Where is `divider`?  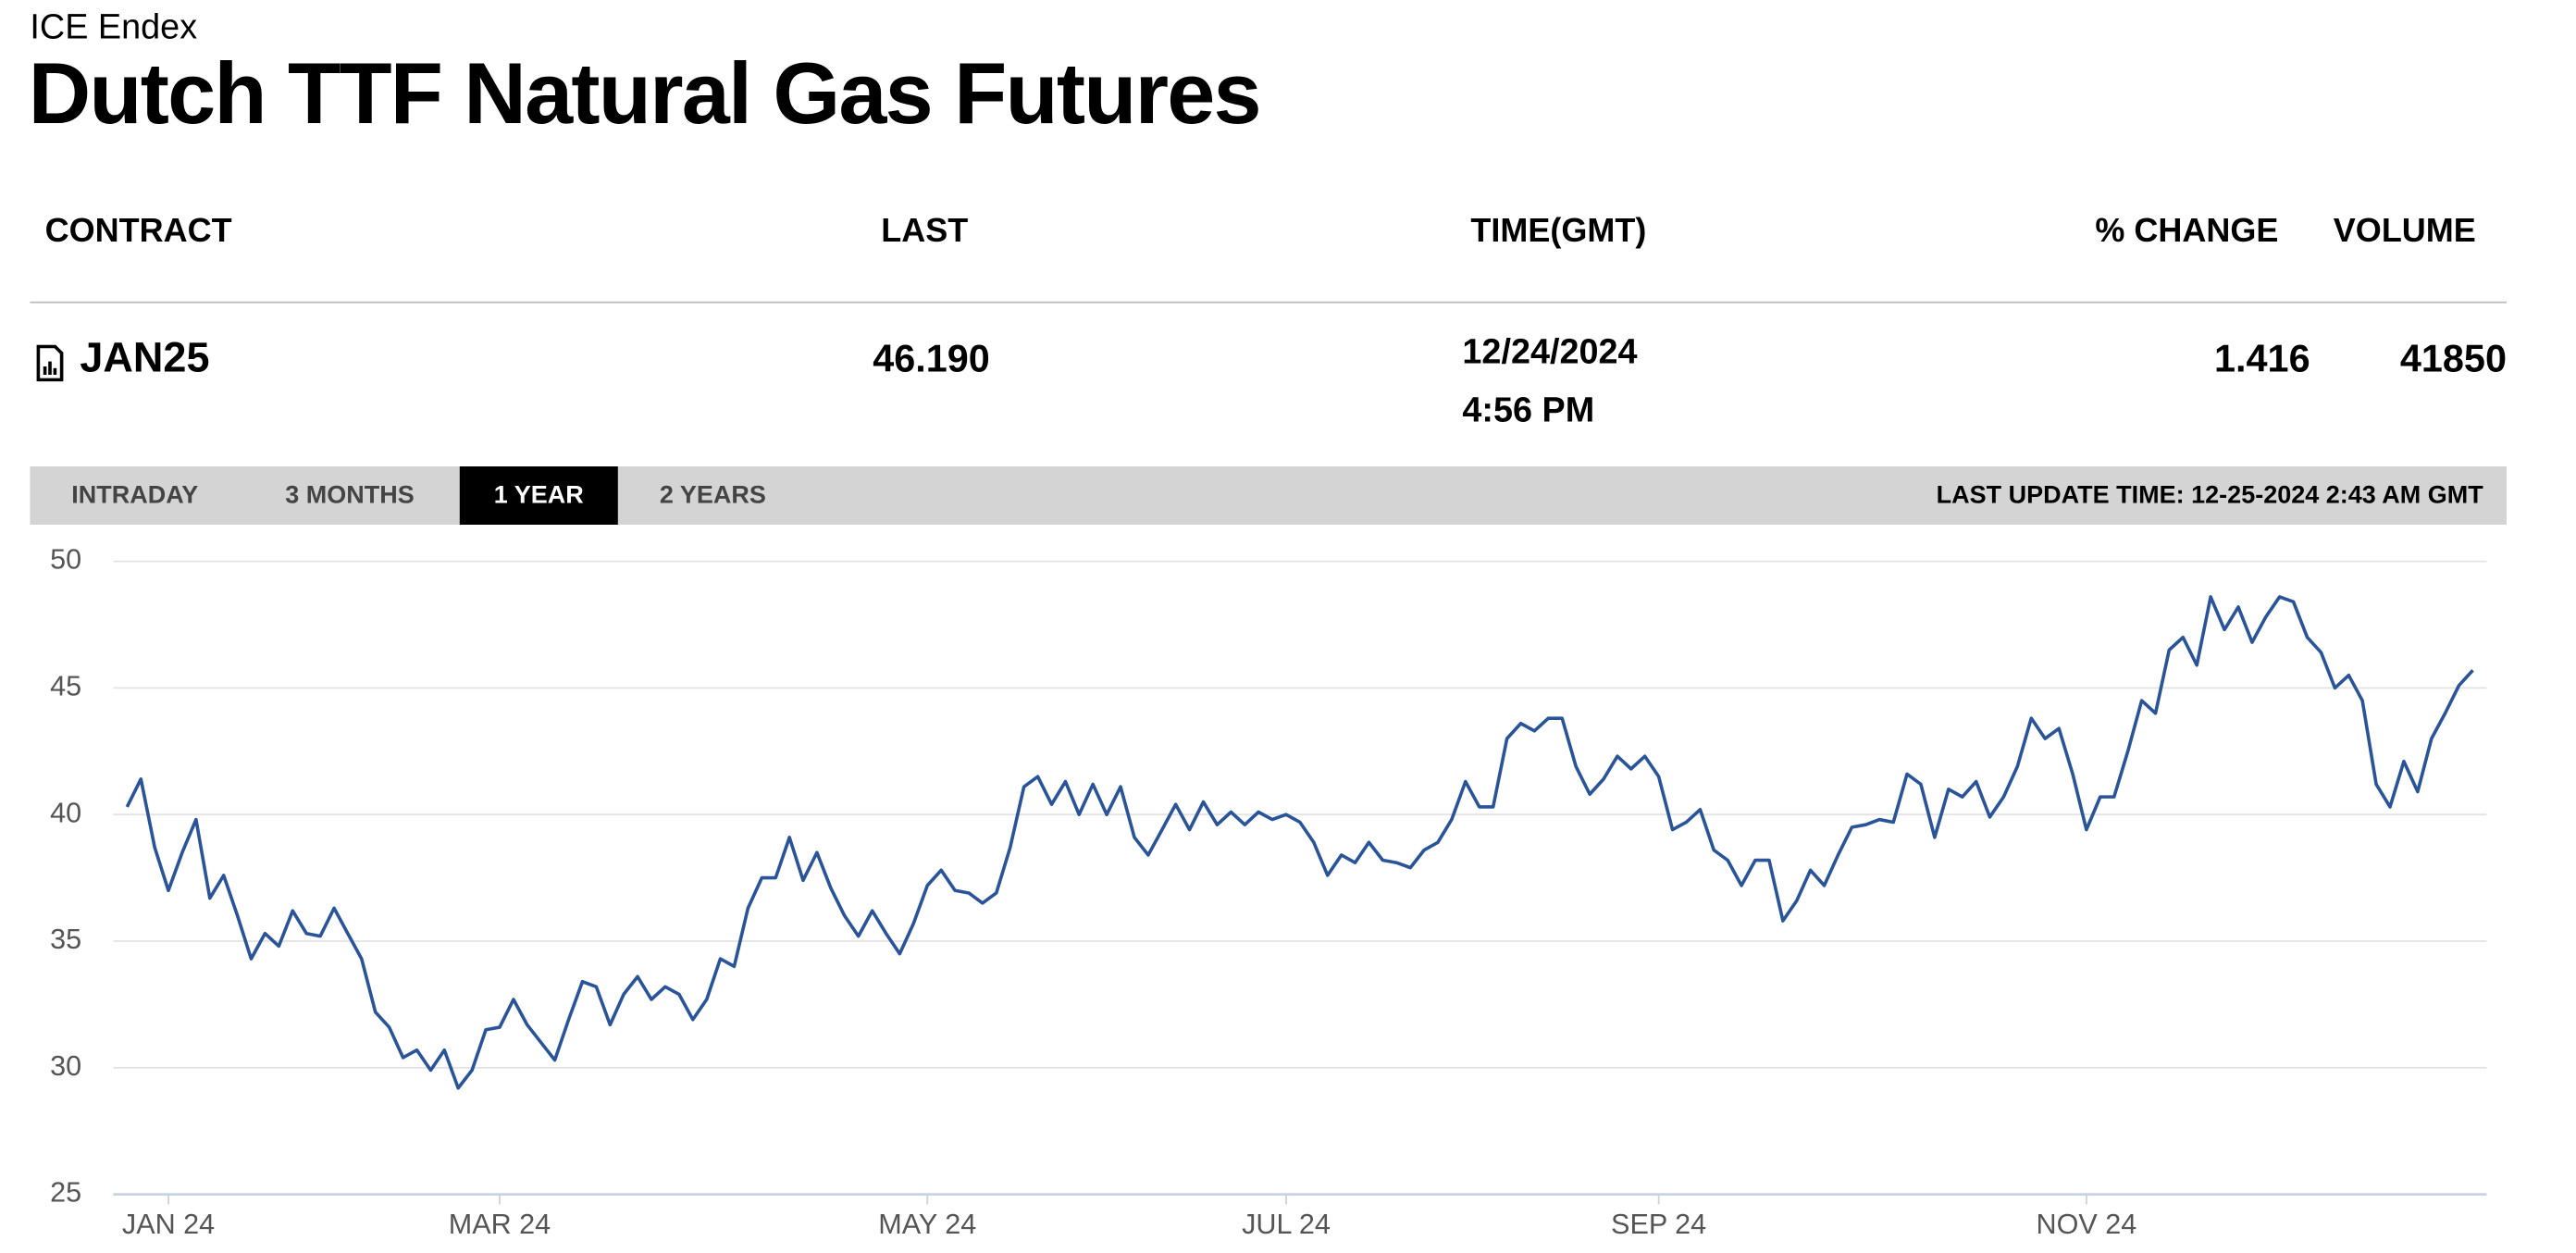
divider is located at coordinates (1269, 303).